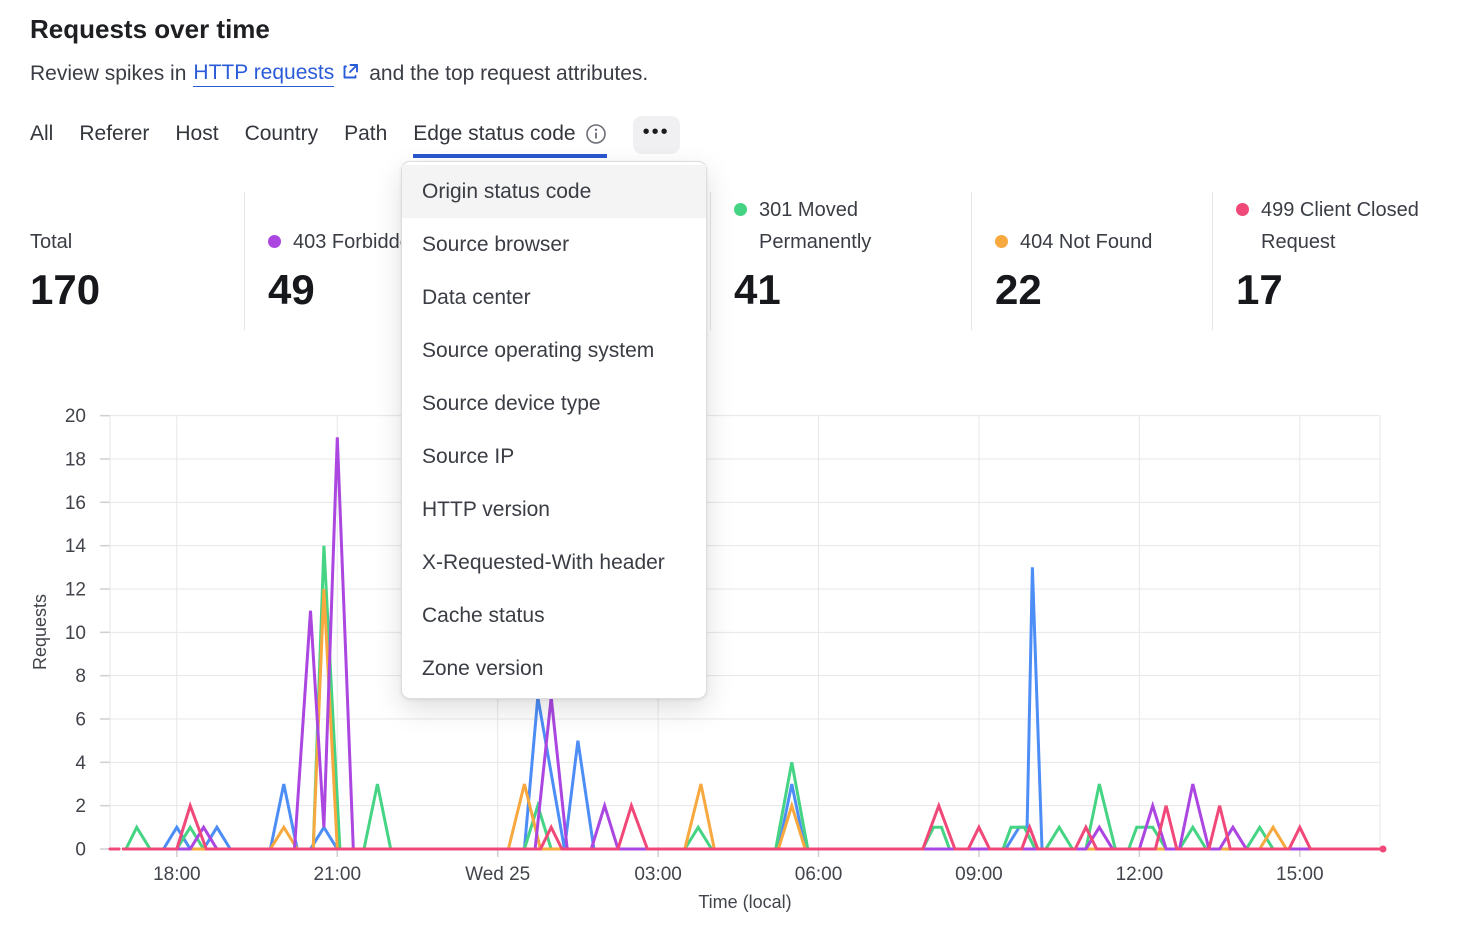  What do you see at coordinates (468, 456) in the screenshot?
I see `menu-item-source-ip: Source IP` at bounding box center [468, 456].